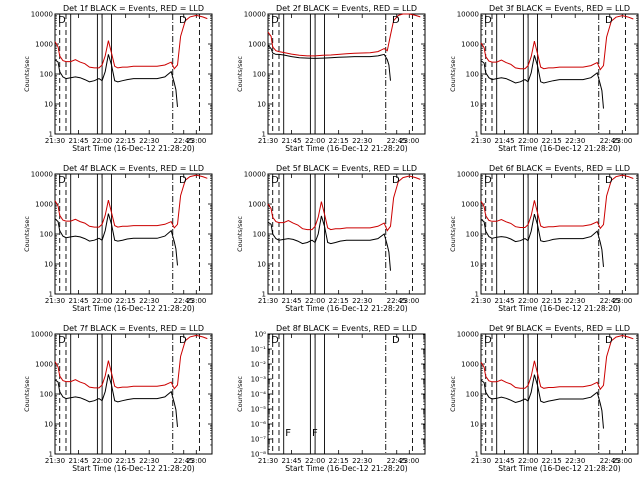 The image size is (640, 480). I want to click on y-tick-label: 10⁻⁶, so click(259, 425).